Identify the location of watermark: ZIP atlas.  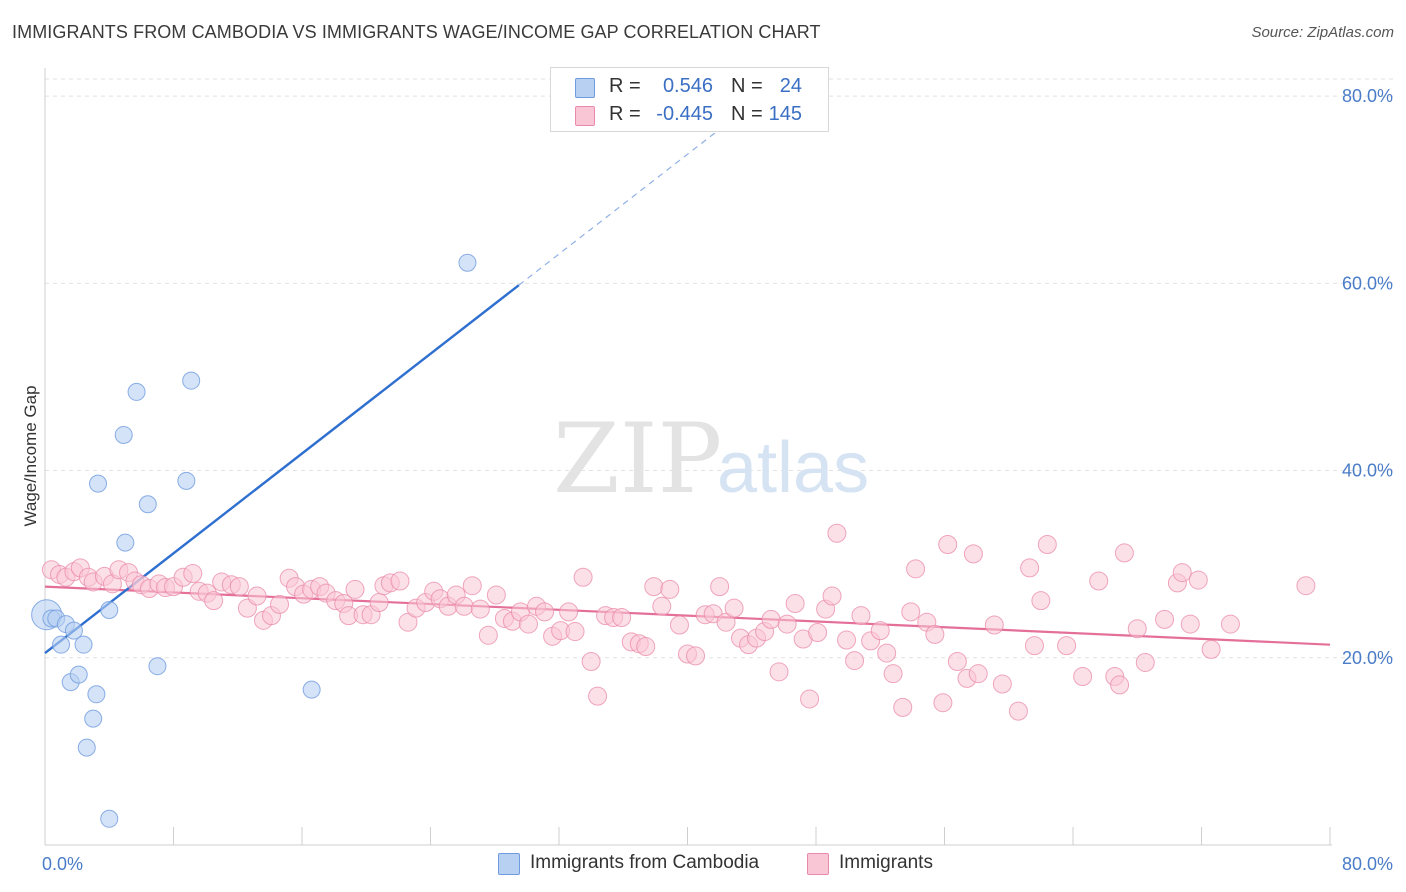
(711, 459).